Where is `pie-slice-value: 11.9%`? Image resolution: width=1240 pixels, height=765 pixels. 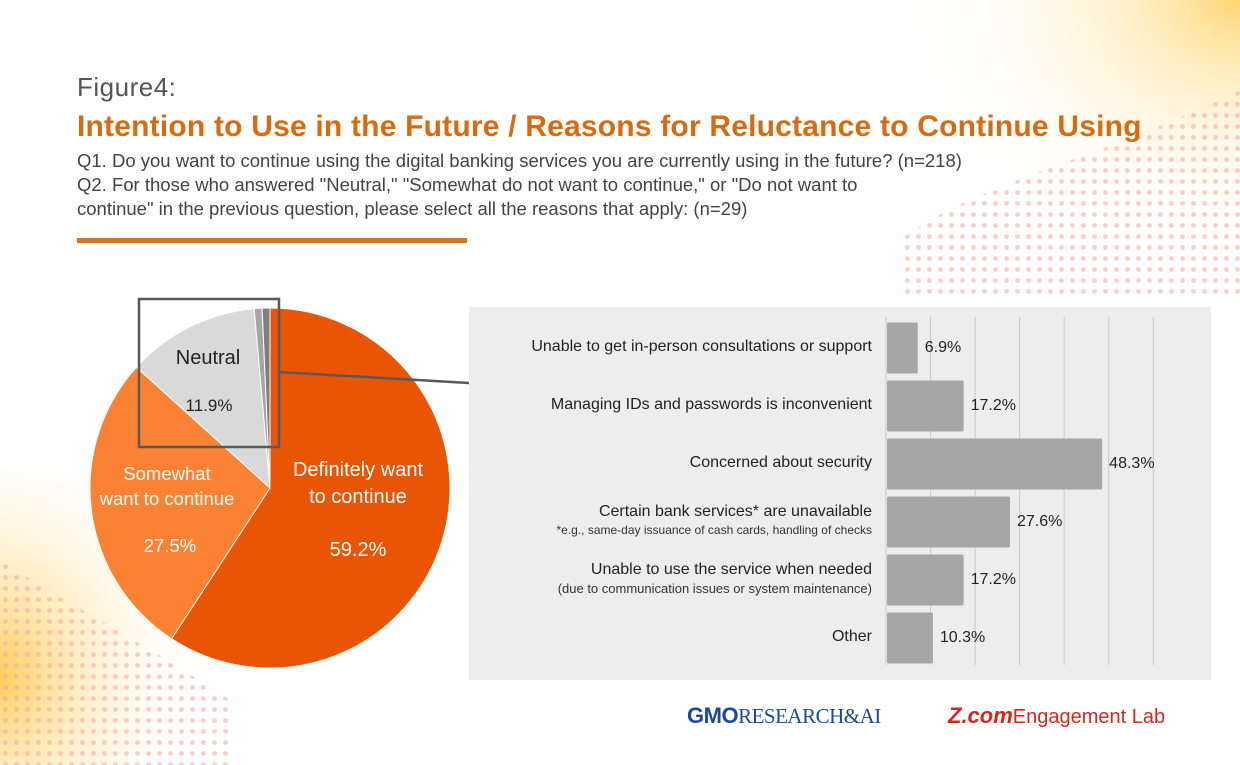
pie-slice-value: 11.9% is located at coordinates (209, 405).